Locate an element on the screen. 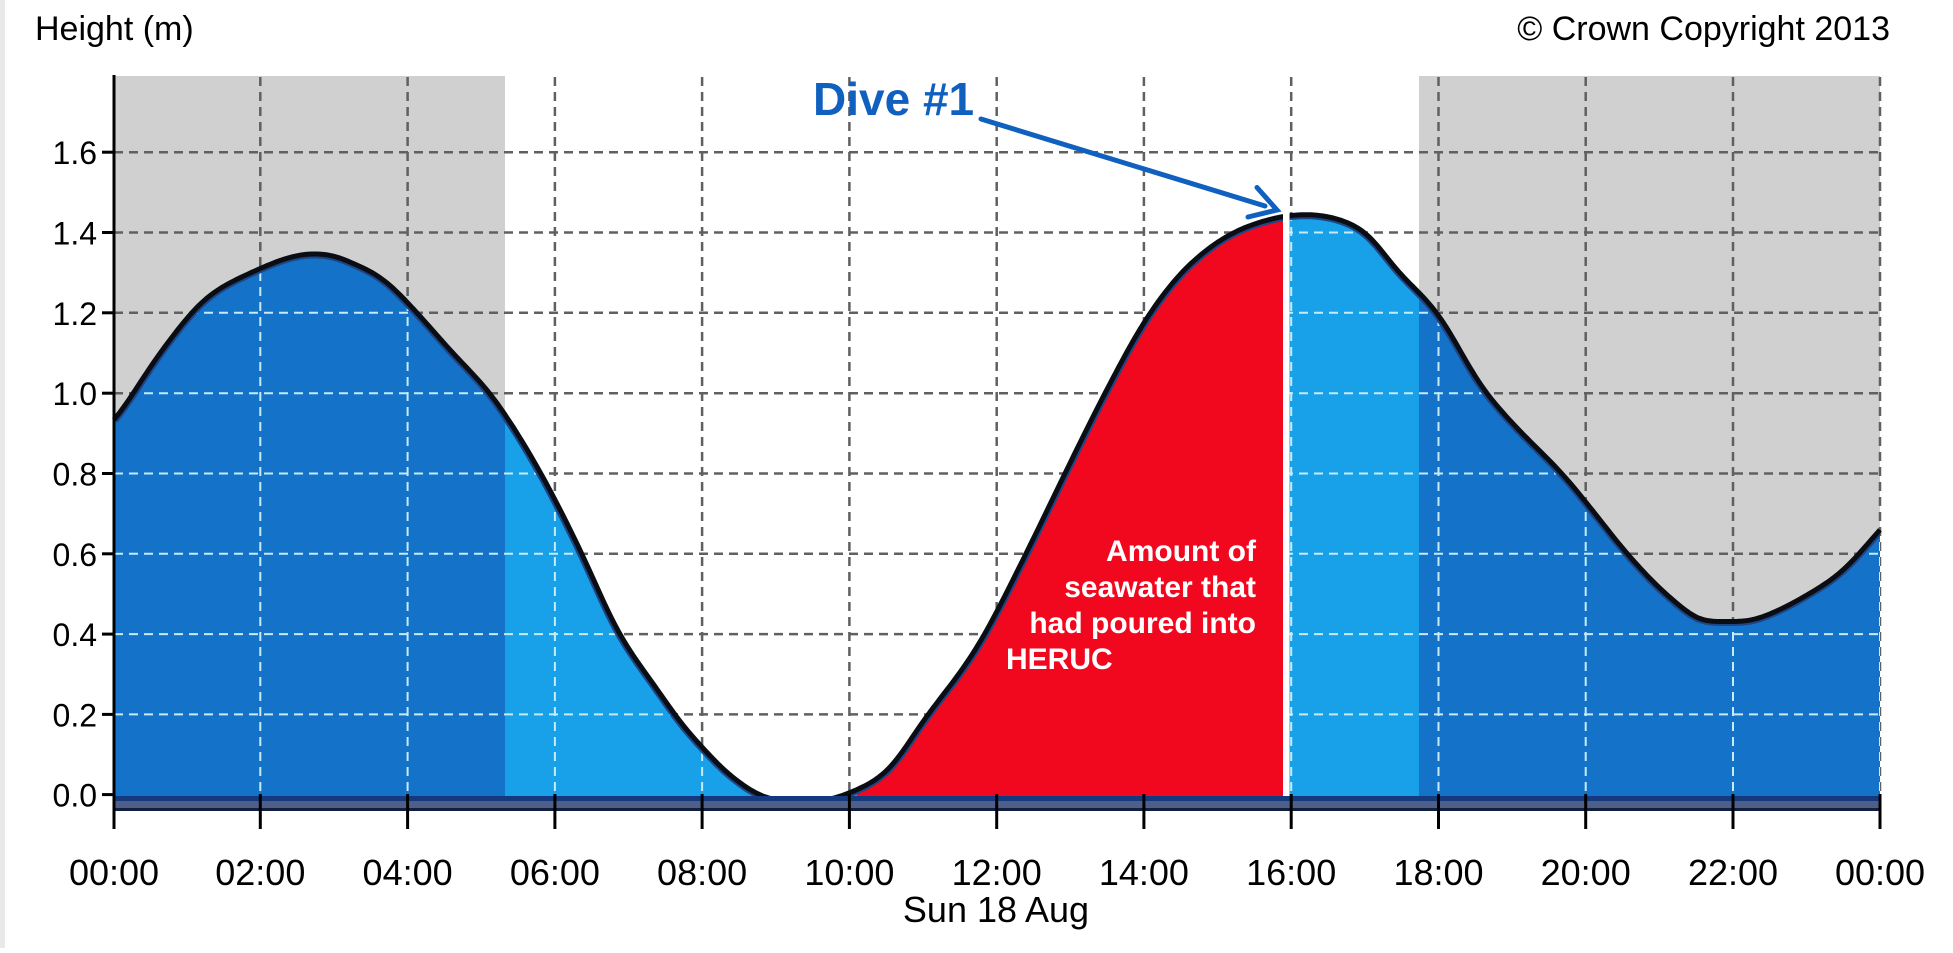 The width and height of the screenshot is (1953, 953). svg-text: seawater that is located at coordinates (1160, 587).